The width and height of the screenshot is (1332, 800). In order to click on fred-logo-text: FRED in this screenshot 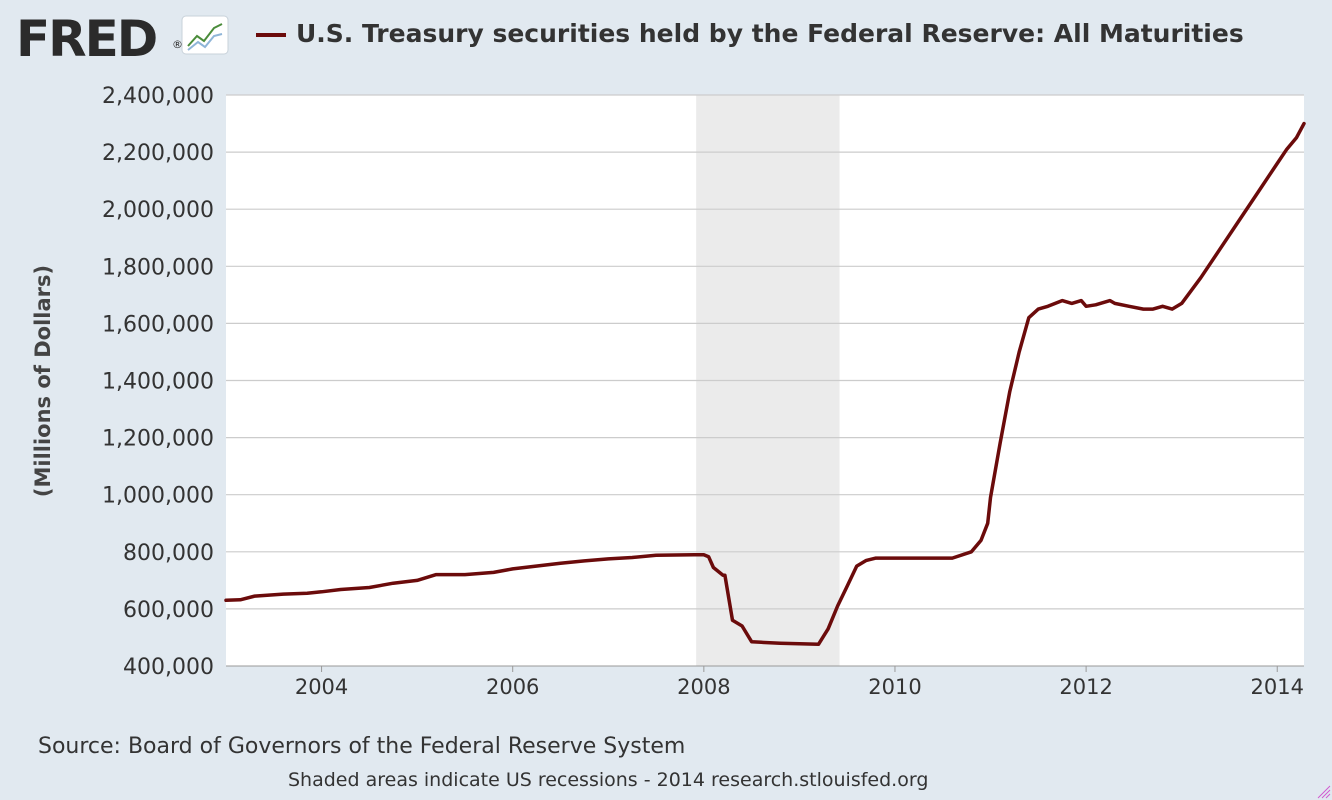, I will do `click(86, 39)`.